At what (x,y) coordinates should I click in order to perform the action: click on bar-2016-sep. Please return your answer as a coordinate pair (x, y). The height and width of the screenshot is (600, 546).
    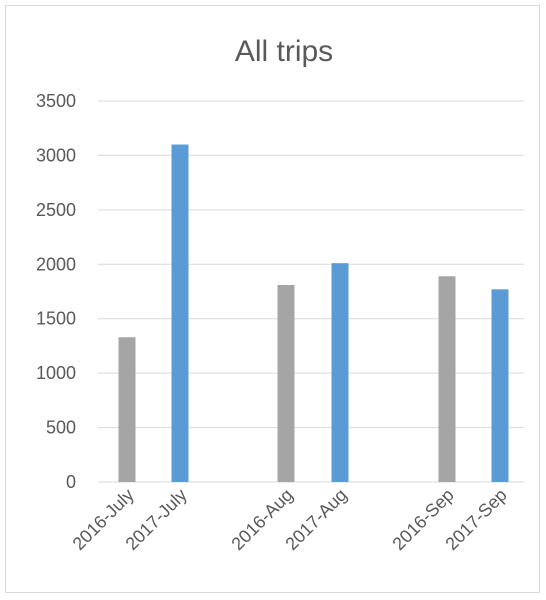
    Looking at the image, I should click on (447, 379).